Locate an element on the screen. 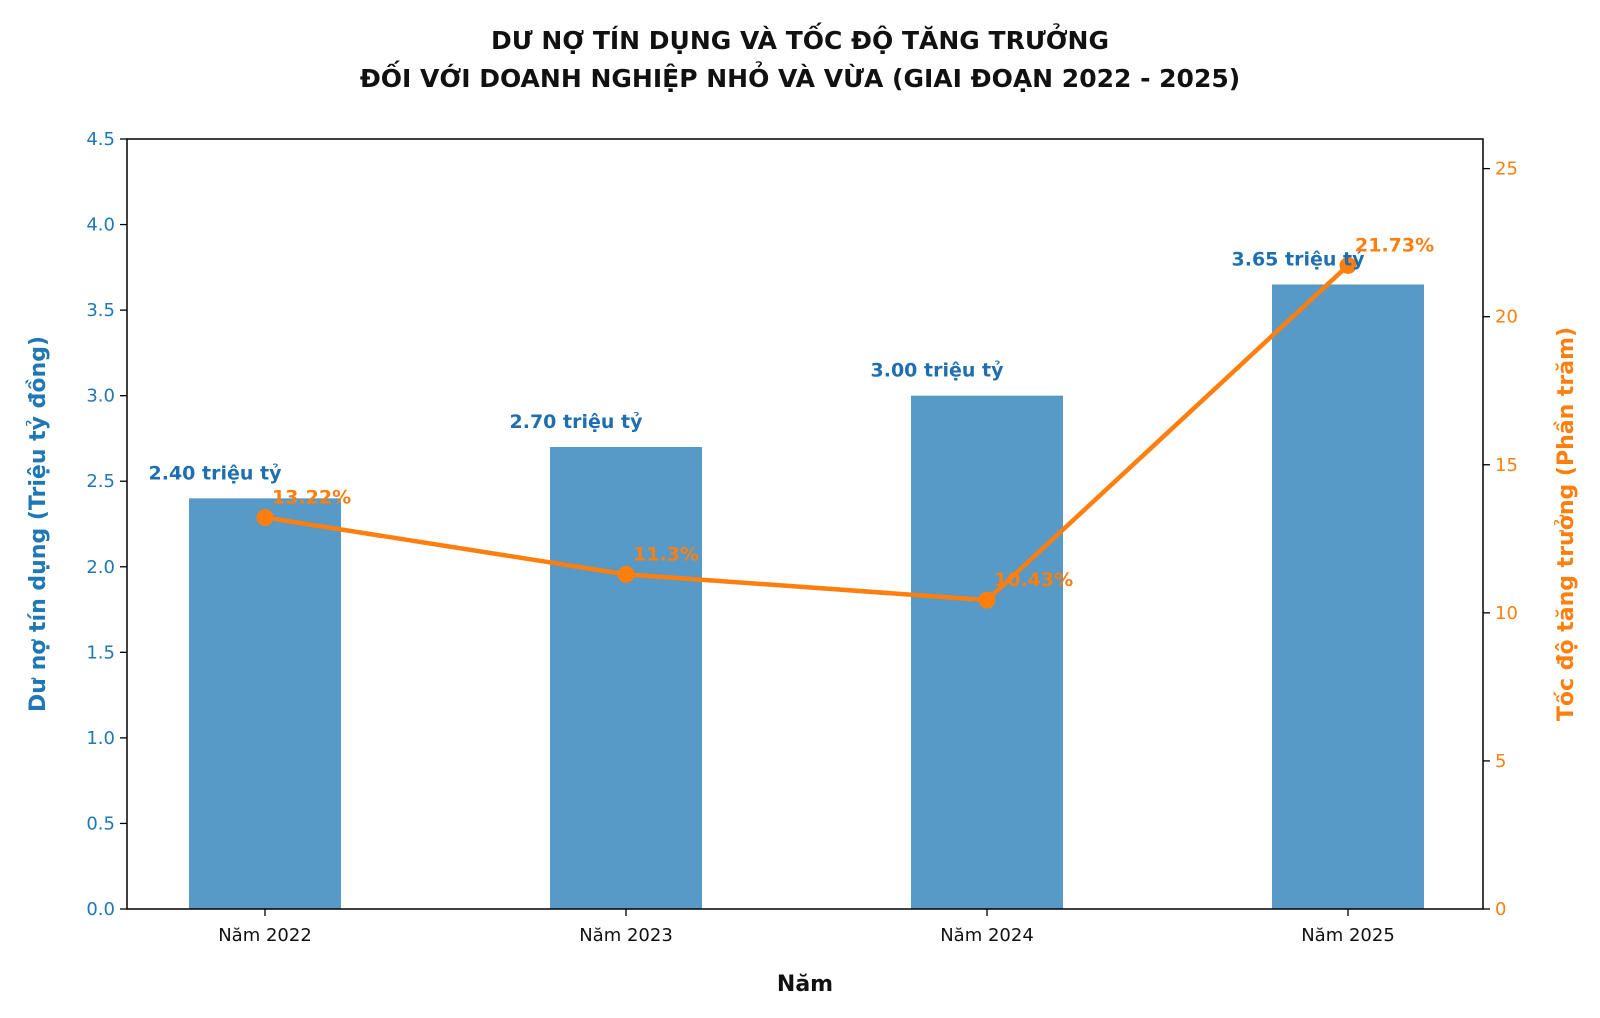 This screenshot has width=1600, height=1018. chart-title-line1: DƯ NỢ TÍN DỤNG VÀ TỐC ĐỘ TĂNG TRƯỞNG is located at coordinates (800, 38).